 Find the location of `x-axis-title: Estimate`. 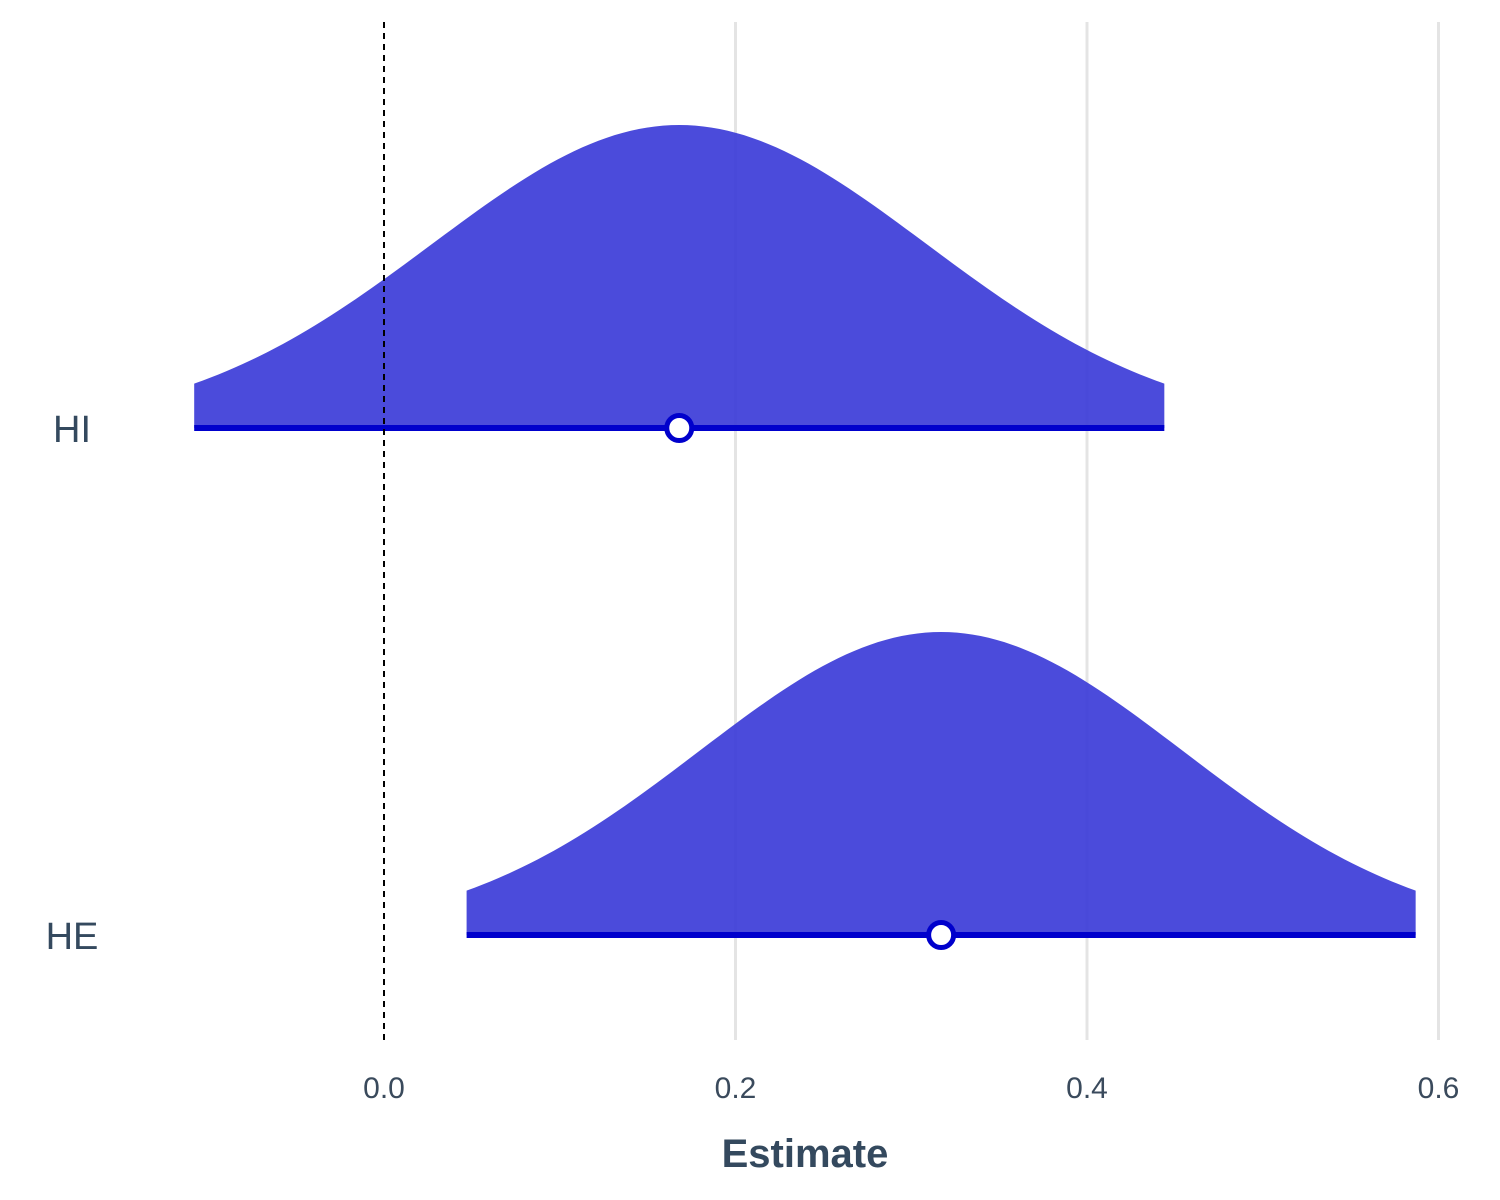

x-axis-title: Estimate is located at coordinates (805, 1154).